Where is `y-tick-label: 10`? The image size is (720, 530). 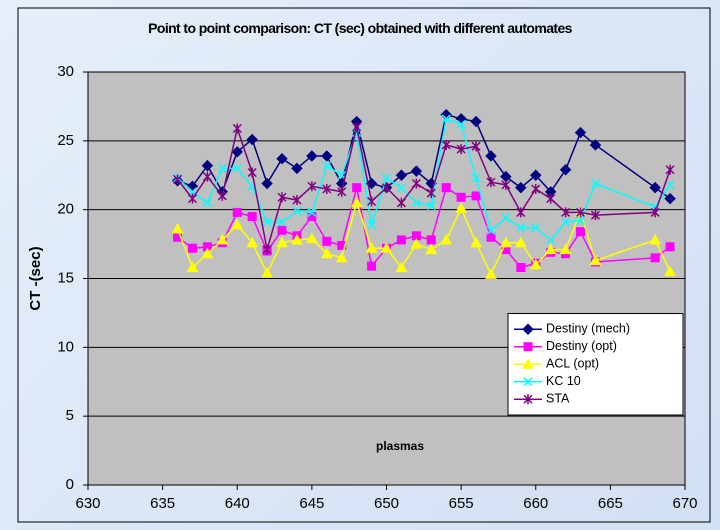 y-tick-label: 10 is located at coordinates (65, 346).